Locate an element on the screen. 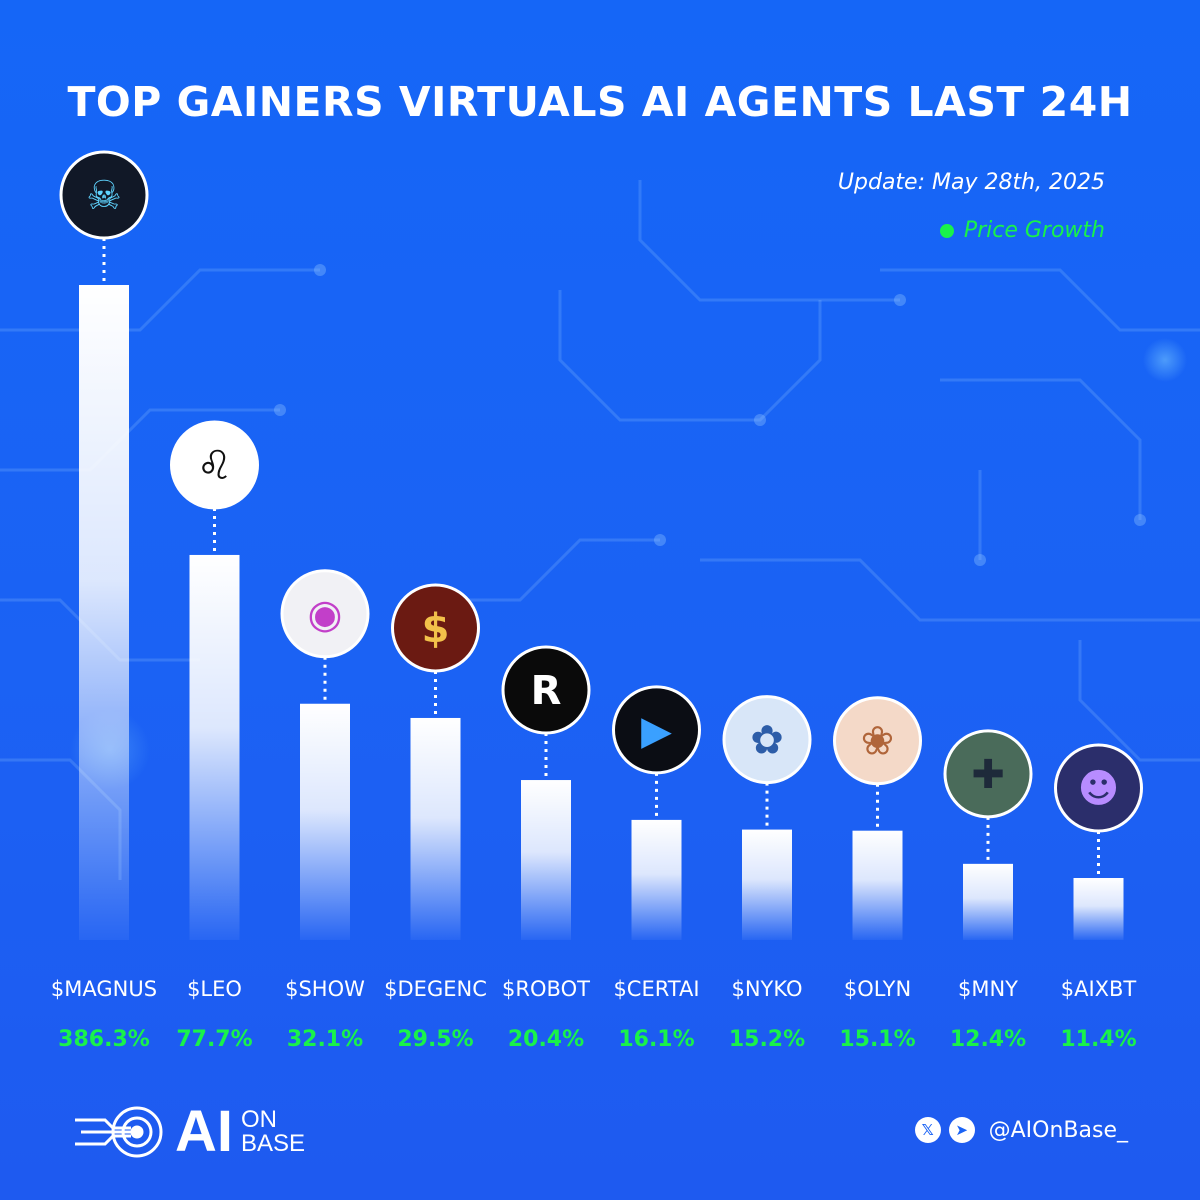 The height and width of the screenshot is (1200, 1200). avatar-eye-icon is located at coordinates (325, 614).